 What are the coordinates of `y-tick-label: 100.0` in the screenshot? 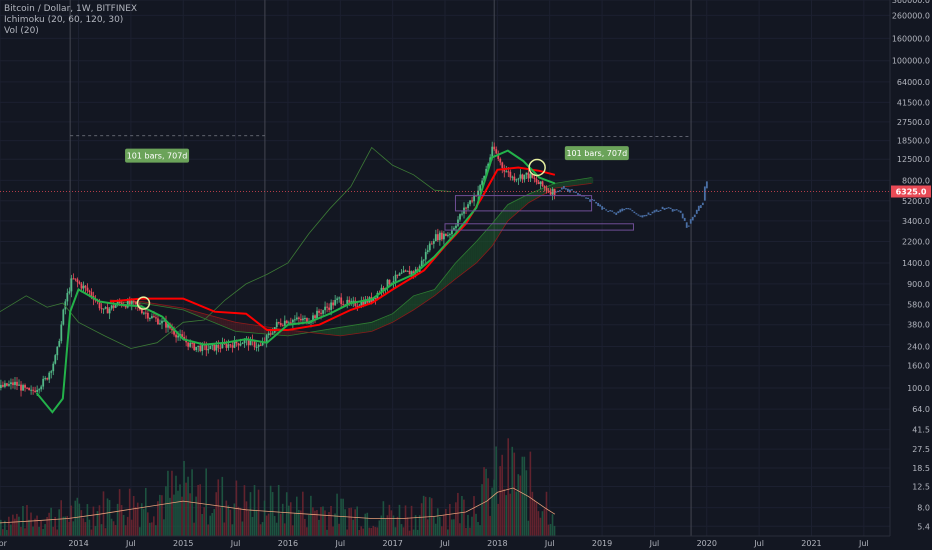 It's located at (918, 388).